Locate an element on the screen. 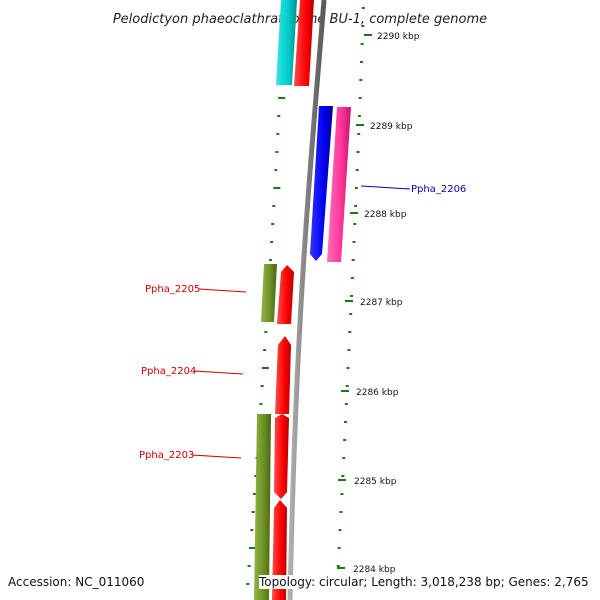 The image size is (600, 600). gene-label-ppha-2203: Ppha_2203 is located at coordinates (166, 455).